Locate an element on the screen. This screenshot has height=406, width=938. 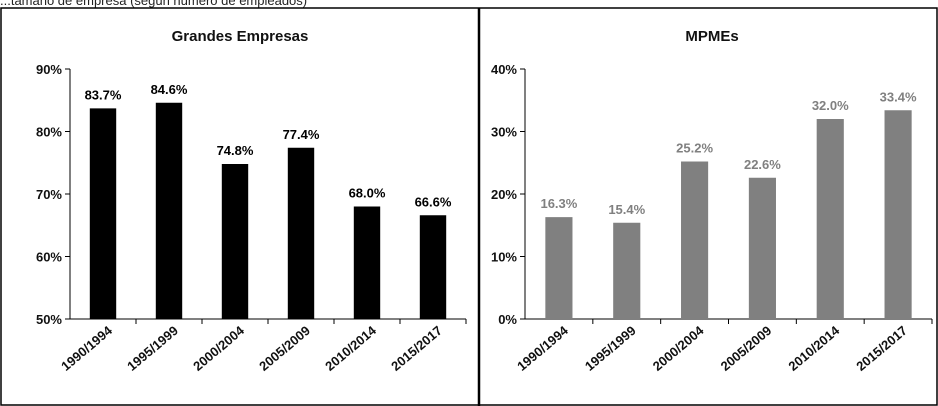
y-tick-label: 20% is located at coordinates (504, 194).